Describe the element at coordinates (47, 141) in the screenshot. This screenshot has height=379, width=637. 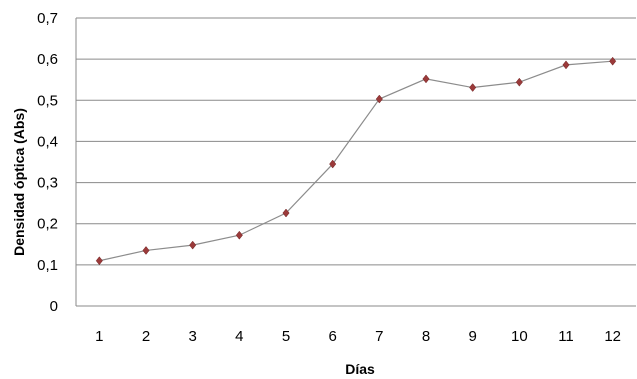
I see `y-tick-label: 0,4` at that location.